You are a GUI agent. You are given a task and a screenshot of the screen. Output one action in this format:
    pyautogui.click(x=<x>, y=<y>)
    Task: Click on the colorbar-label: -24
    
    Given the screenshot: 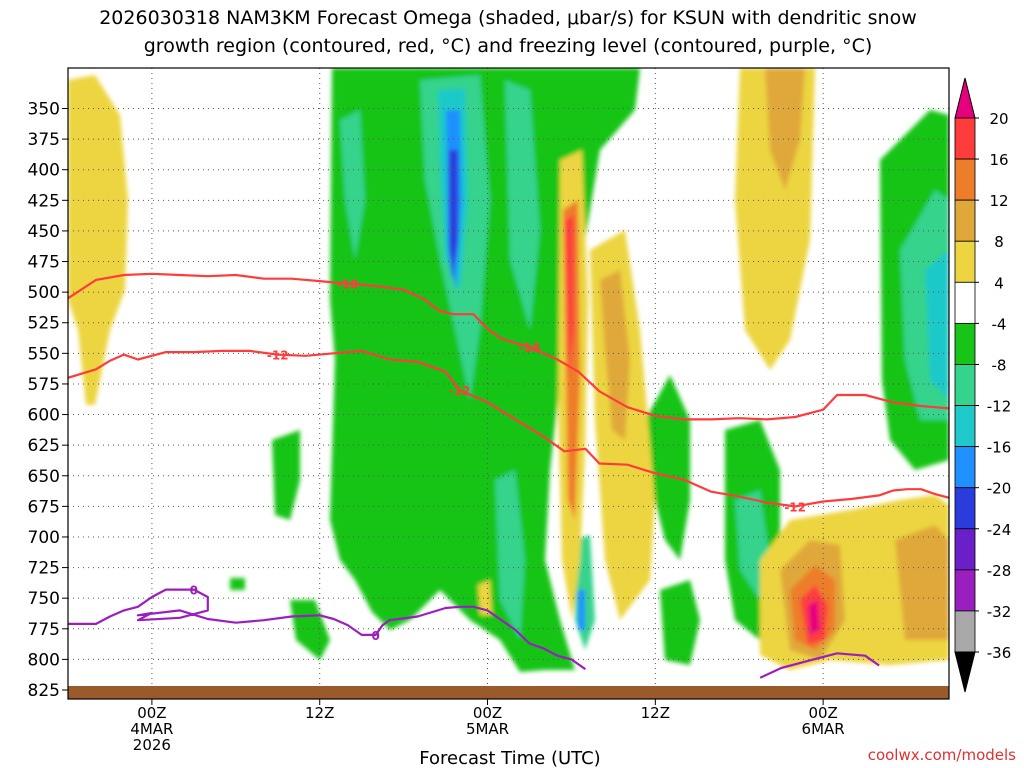 What is the action you would take?
    pyautogui.click(x=999, y=530)
    